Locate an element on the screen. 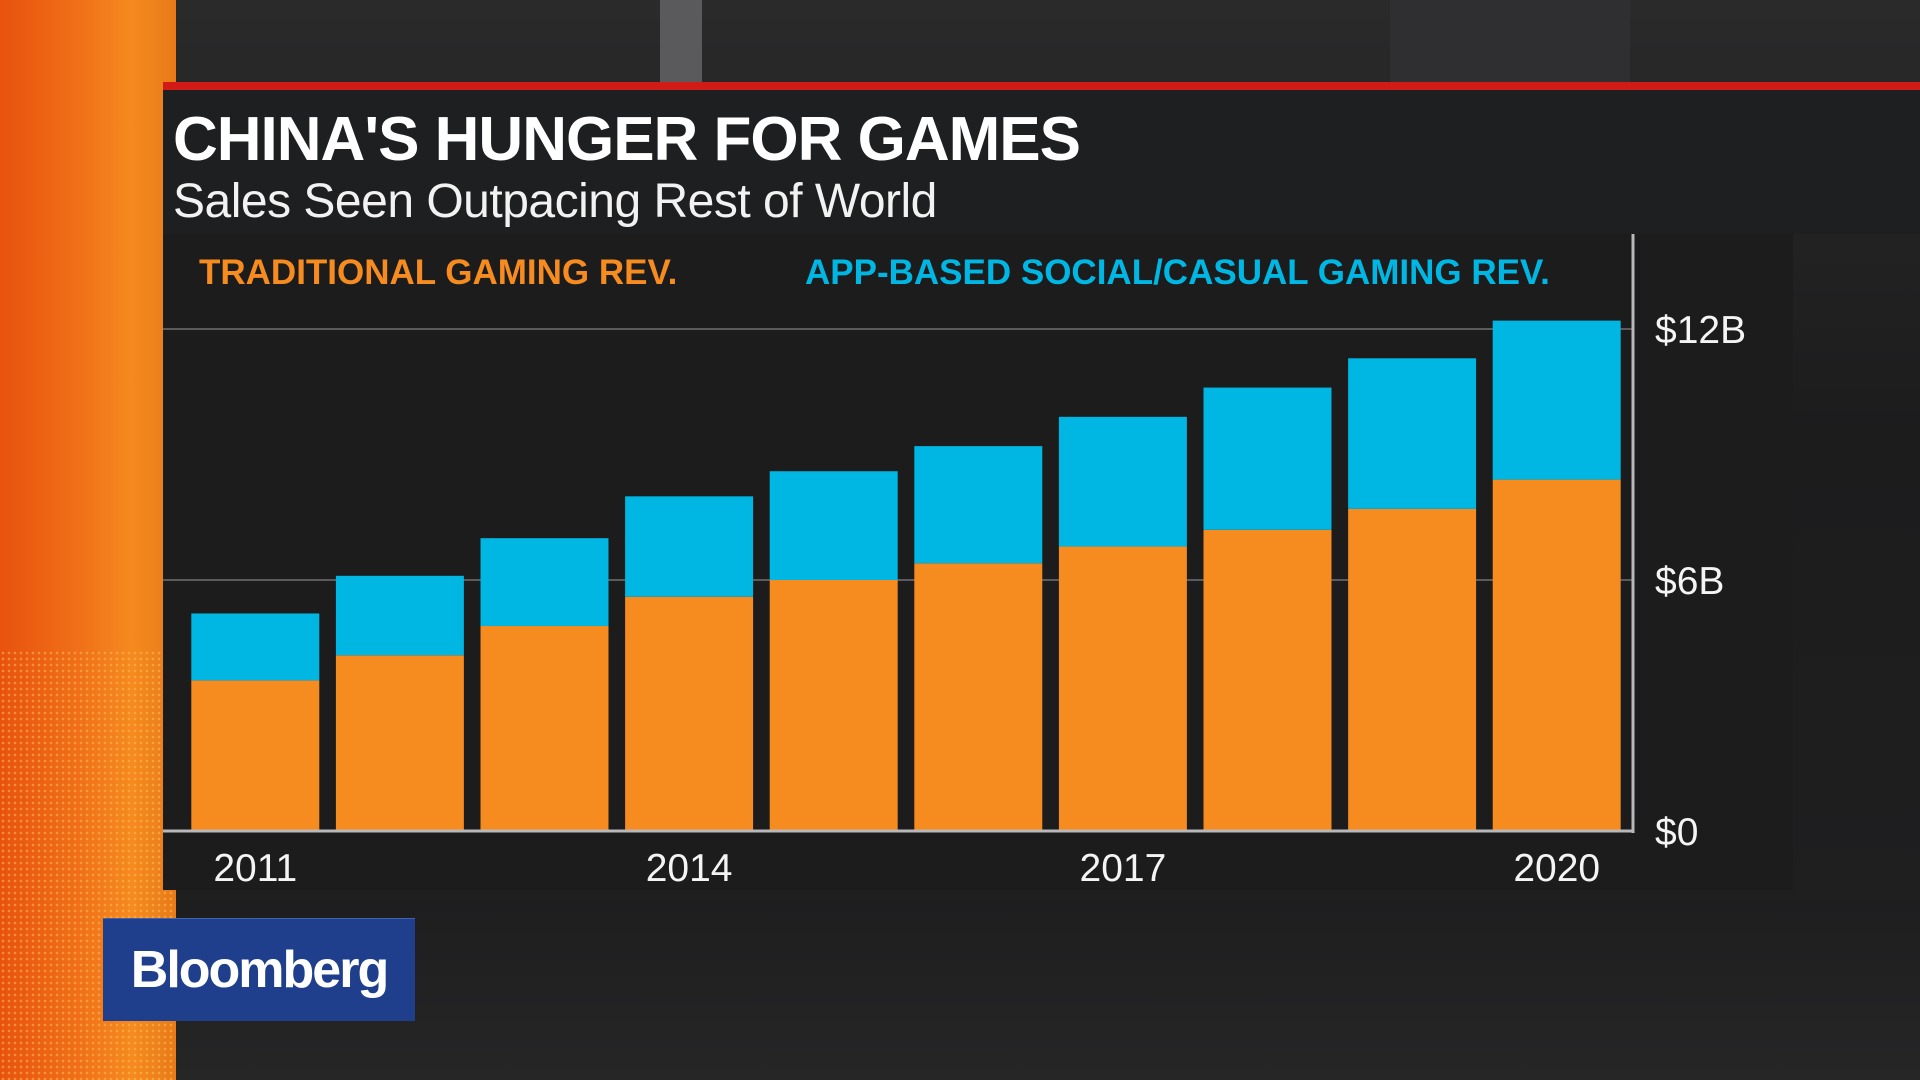 This screenshot has width=1920, height=1080. chart-subtitle: Sales Seen Outpacing Rest of World is located at coordinates (555, 201).